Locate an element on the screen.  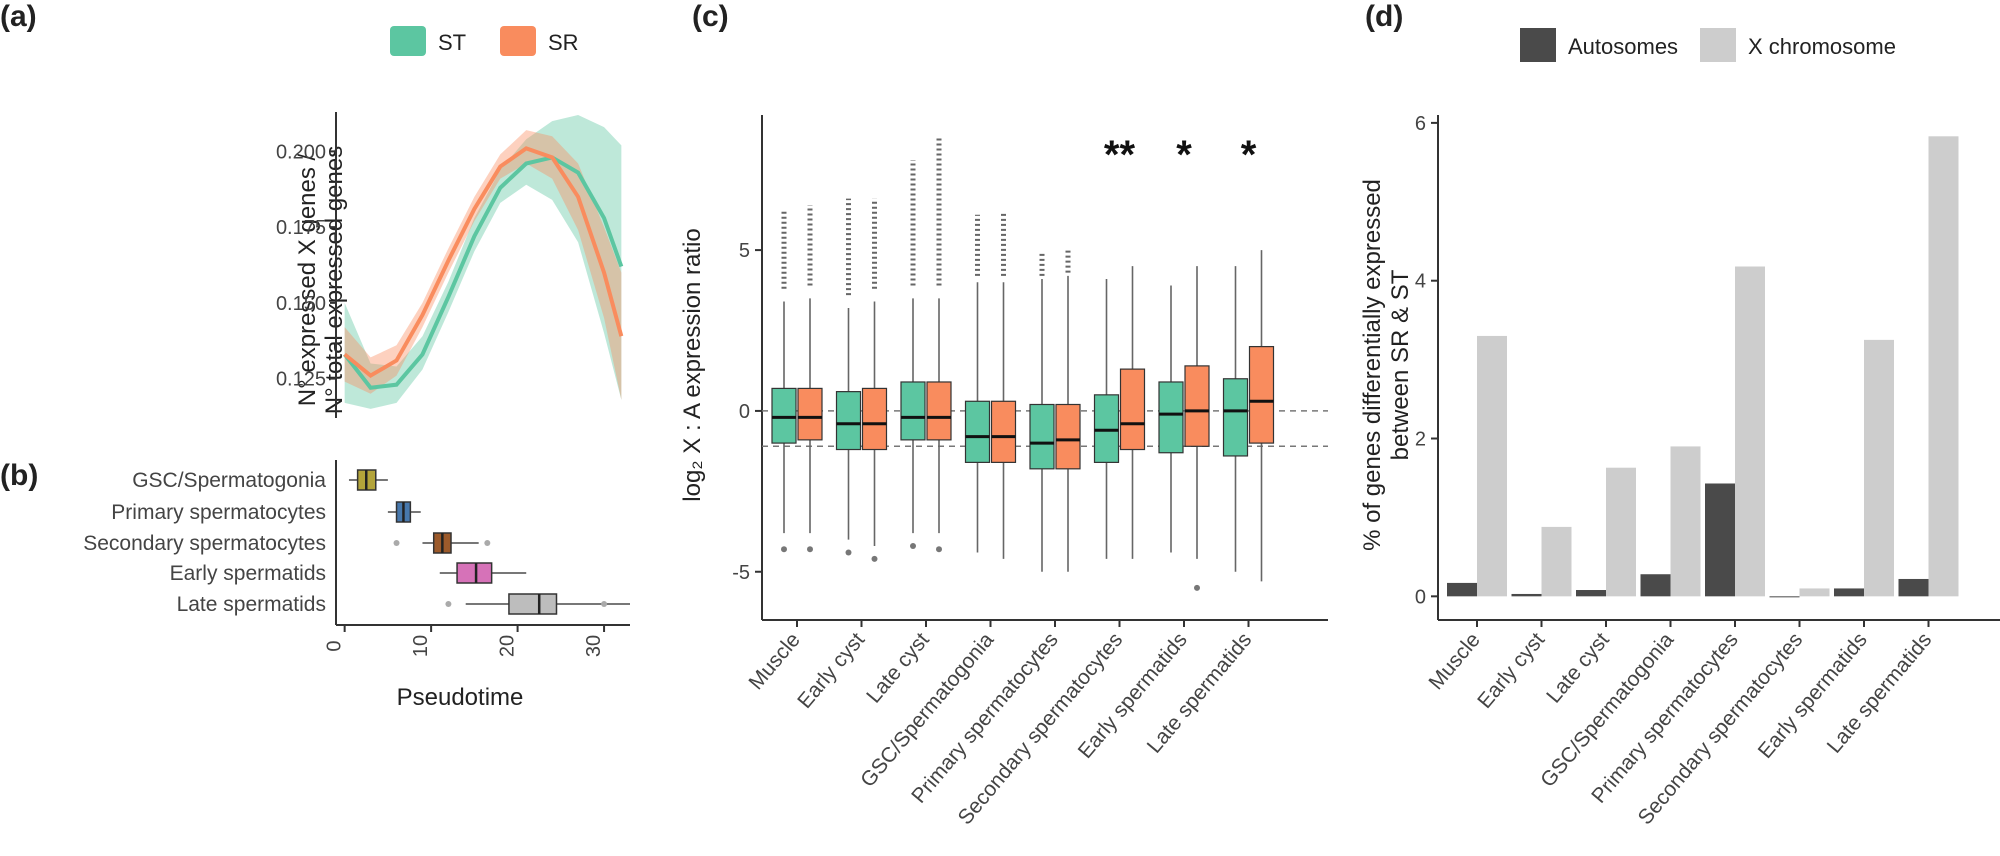
panel-a-ci-band-sr is located at coordinates (483, 265).